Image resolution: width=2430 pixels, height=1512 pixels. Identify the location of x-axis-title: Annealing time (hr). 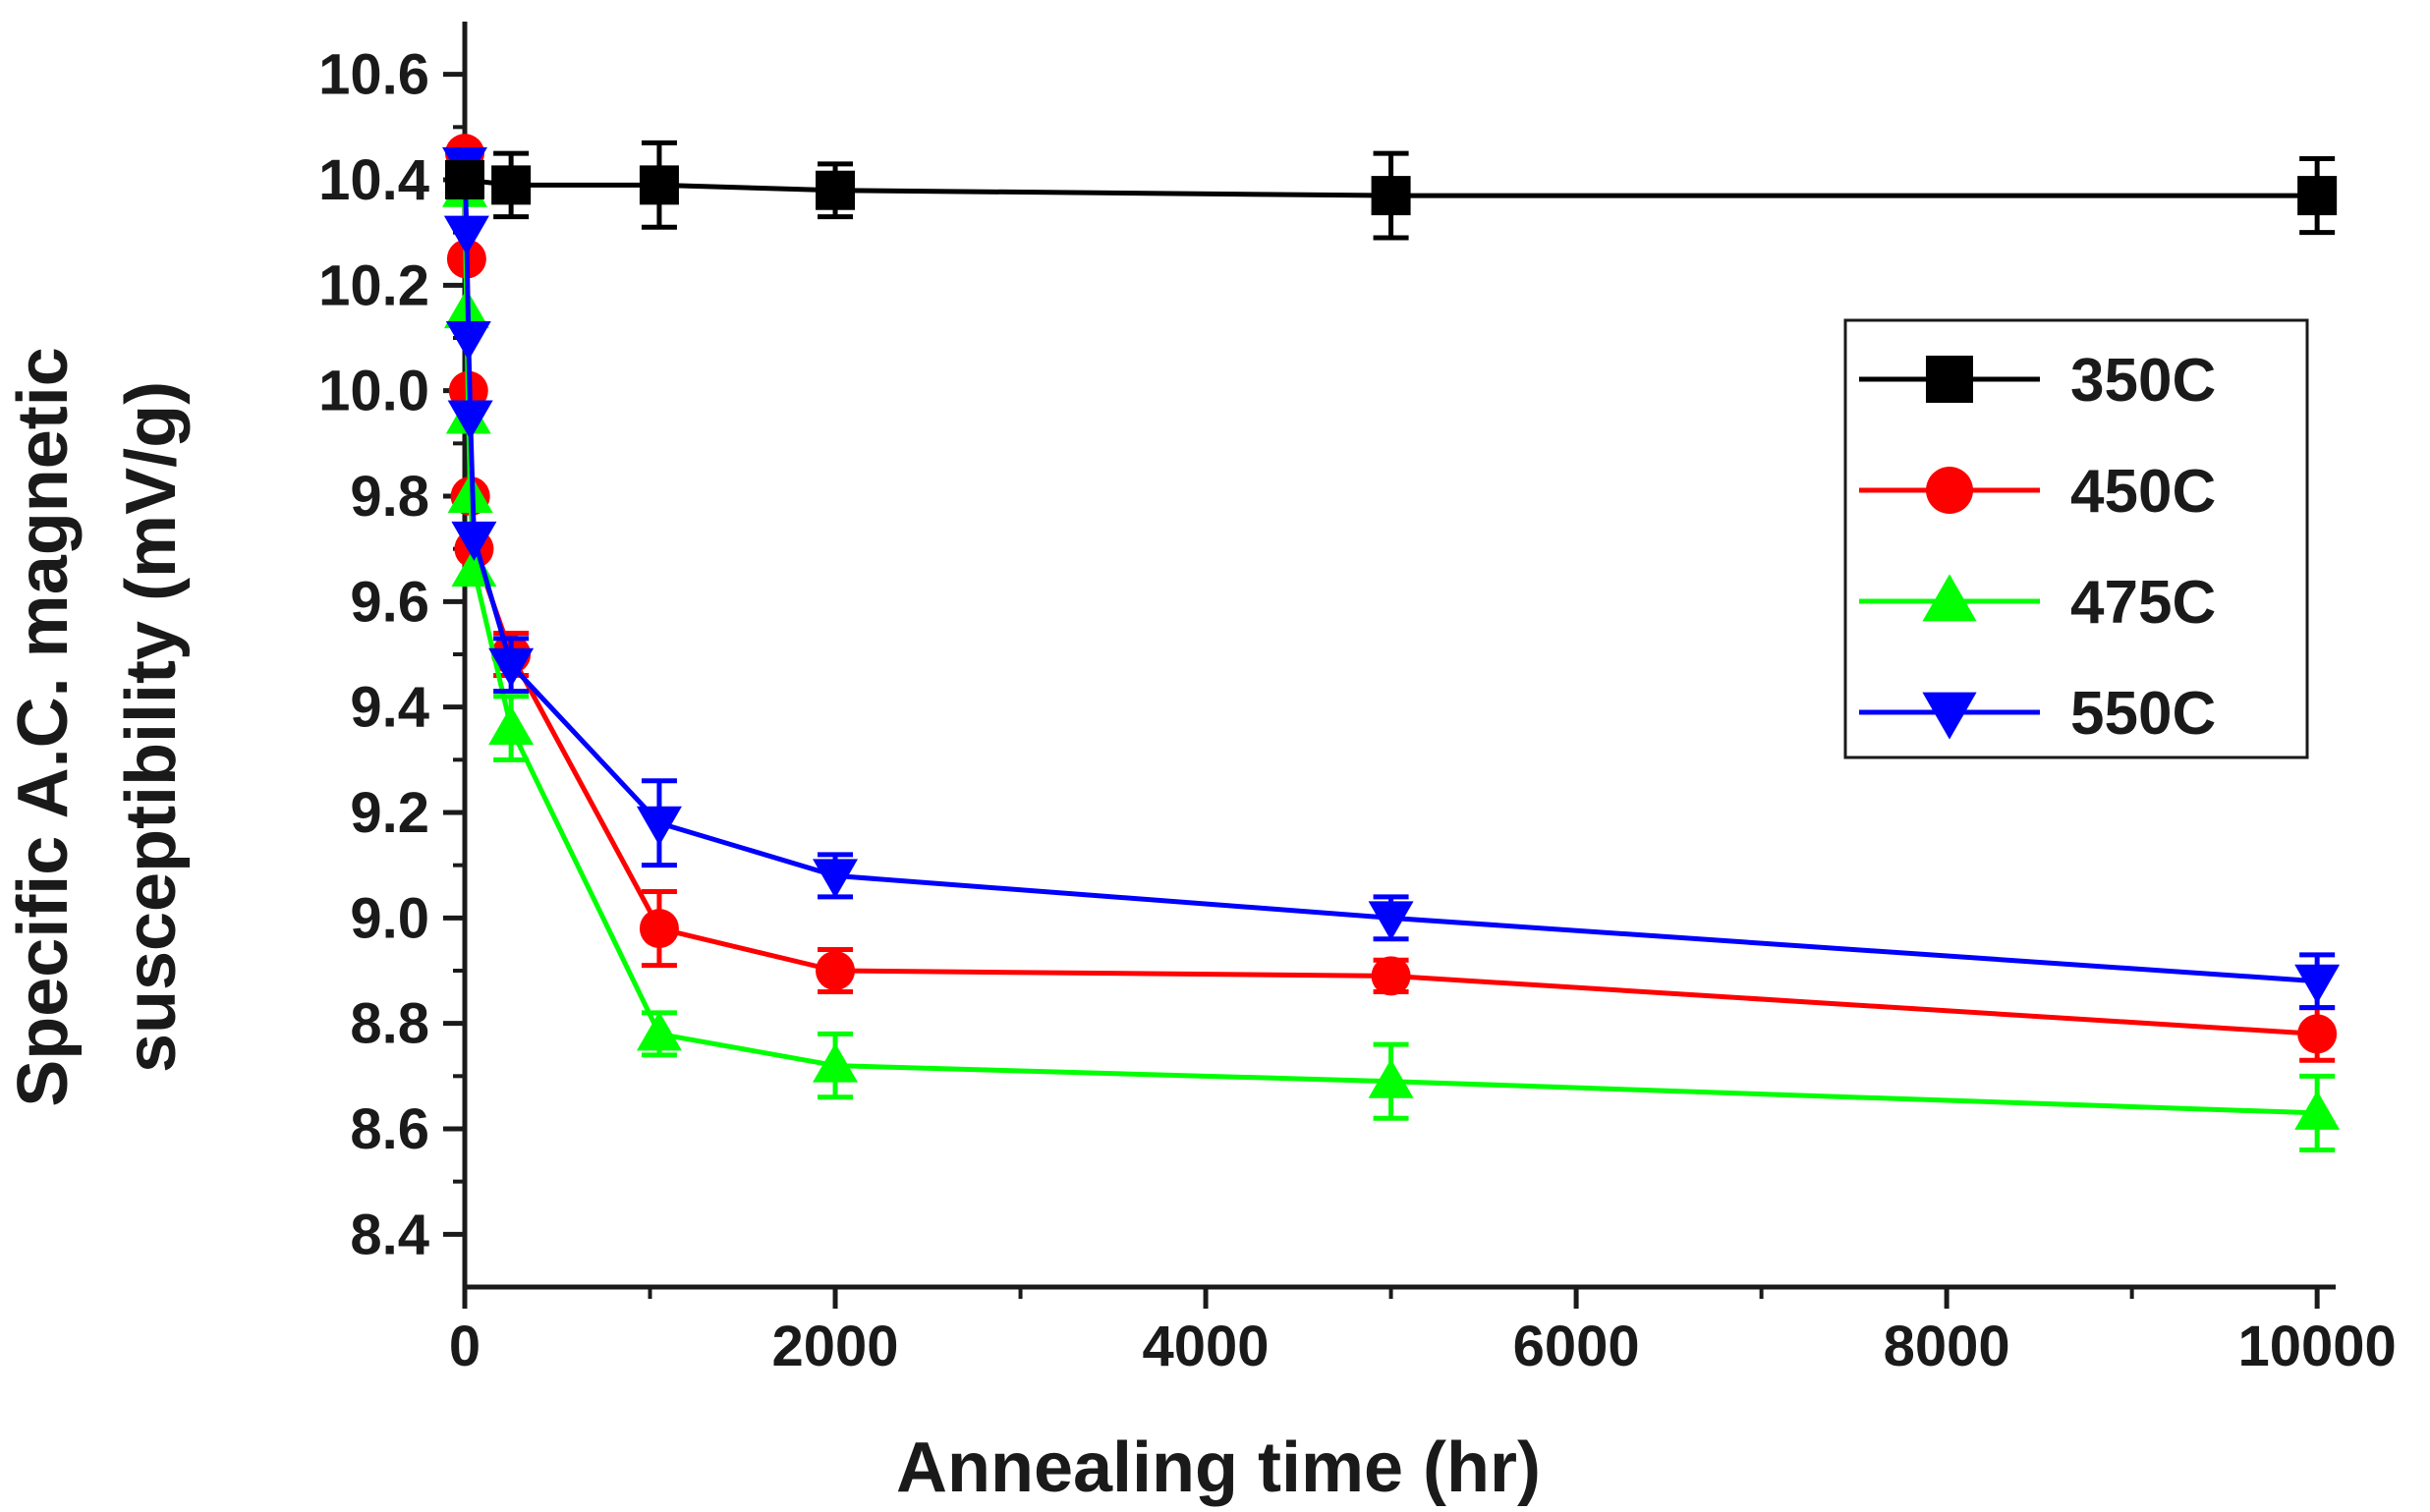
(1218, 1467).